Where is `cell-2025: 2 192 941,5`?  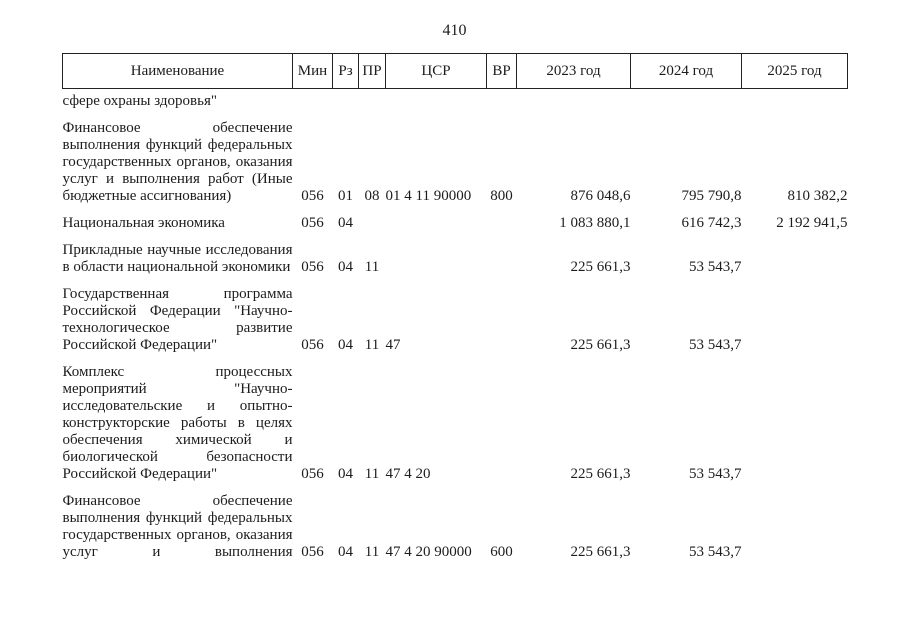 cell-2025: 2 192 941,5 is located at coordinates (812, 223).